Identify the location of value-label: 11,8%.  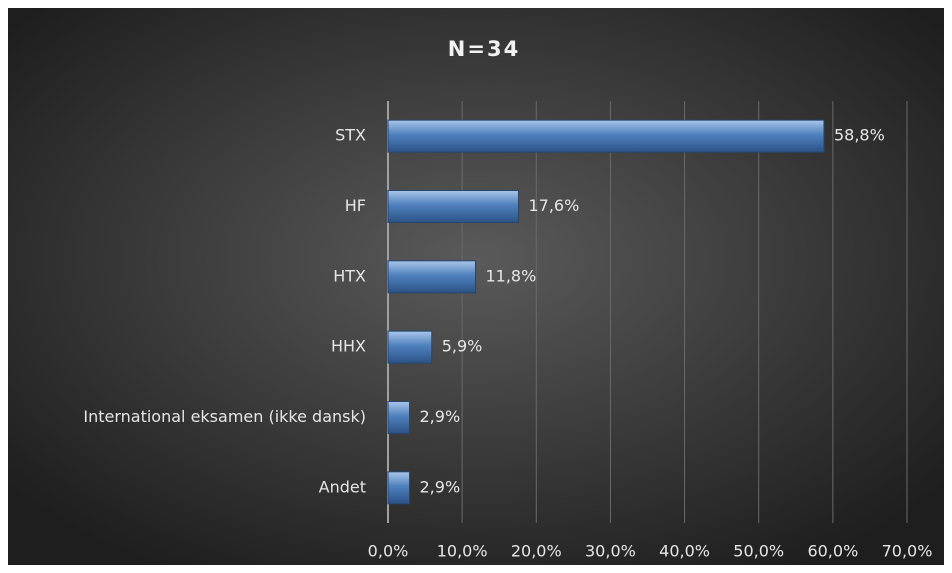
(510, 275).